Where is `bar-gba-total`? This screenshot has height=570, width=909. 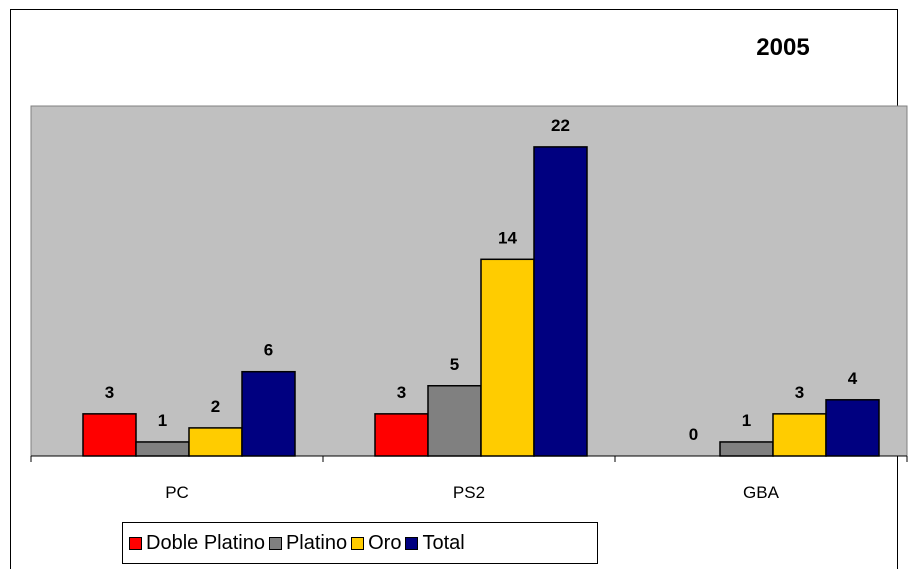
bar-gba-total is located at coordinates (852, 428).